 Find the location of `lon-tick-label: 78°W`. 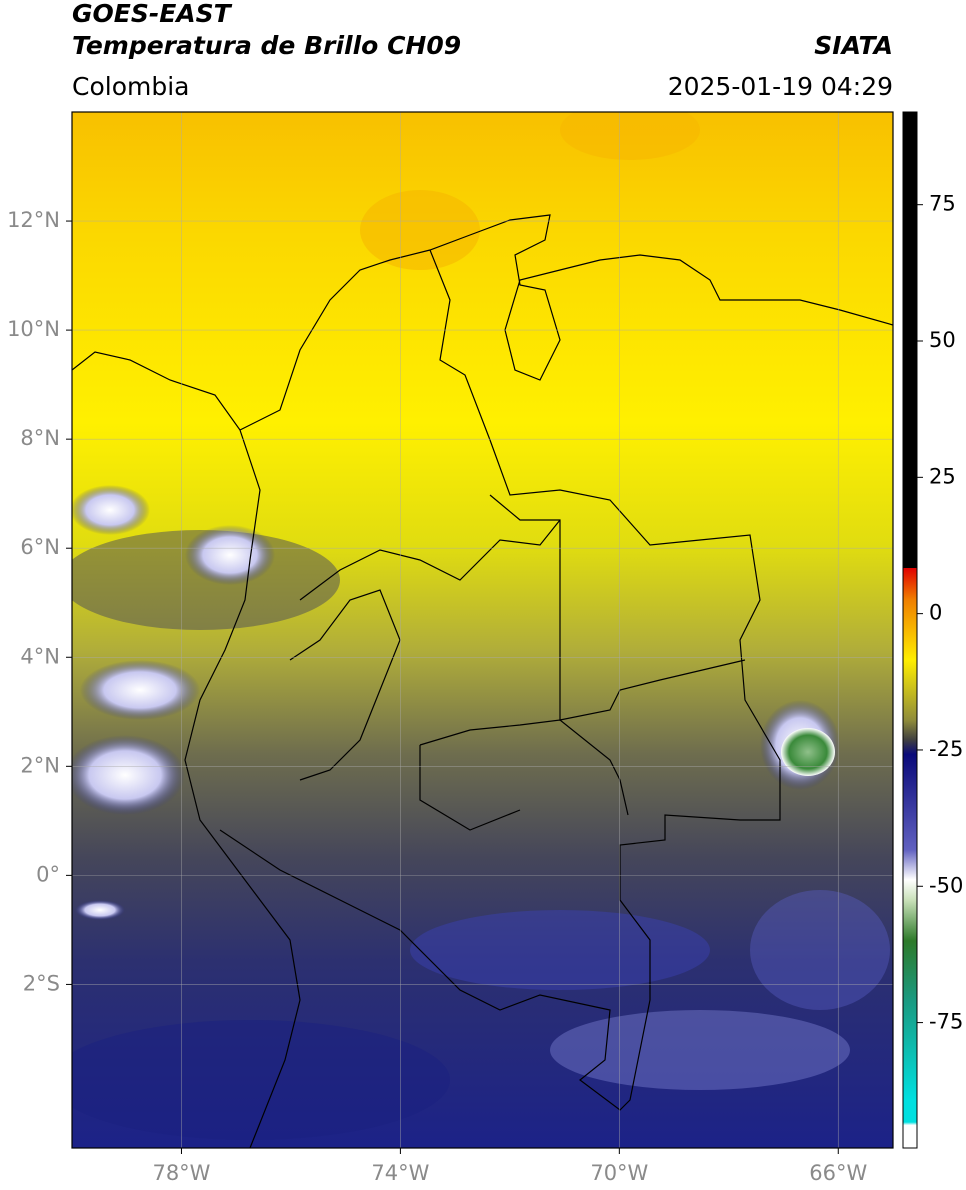

lon-tick-label: 78°W is located at coordinates (181, 1173).